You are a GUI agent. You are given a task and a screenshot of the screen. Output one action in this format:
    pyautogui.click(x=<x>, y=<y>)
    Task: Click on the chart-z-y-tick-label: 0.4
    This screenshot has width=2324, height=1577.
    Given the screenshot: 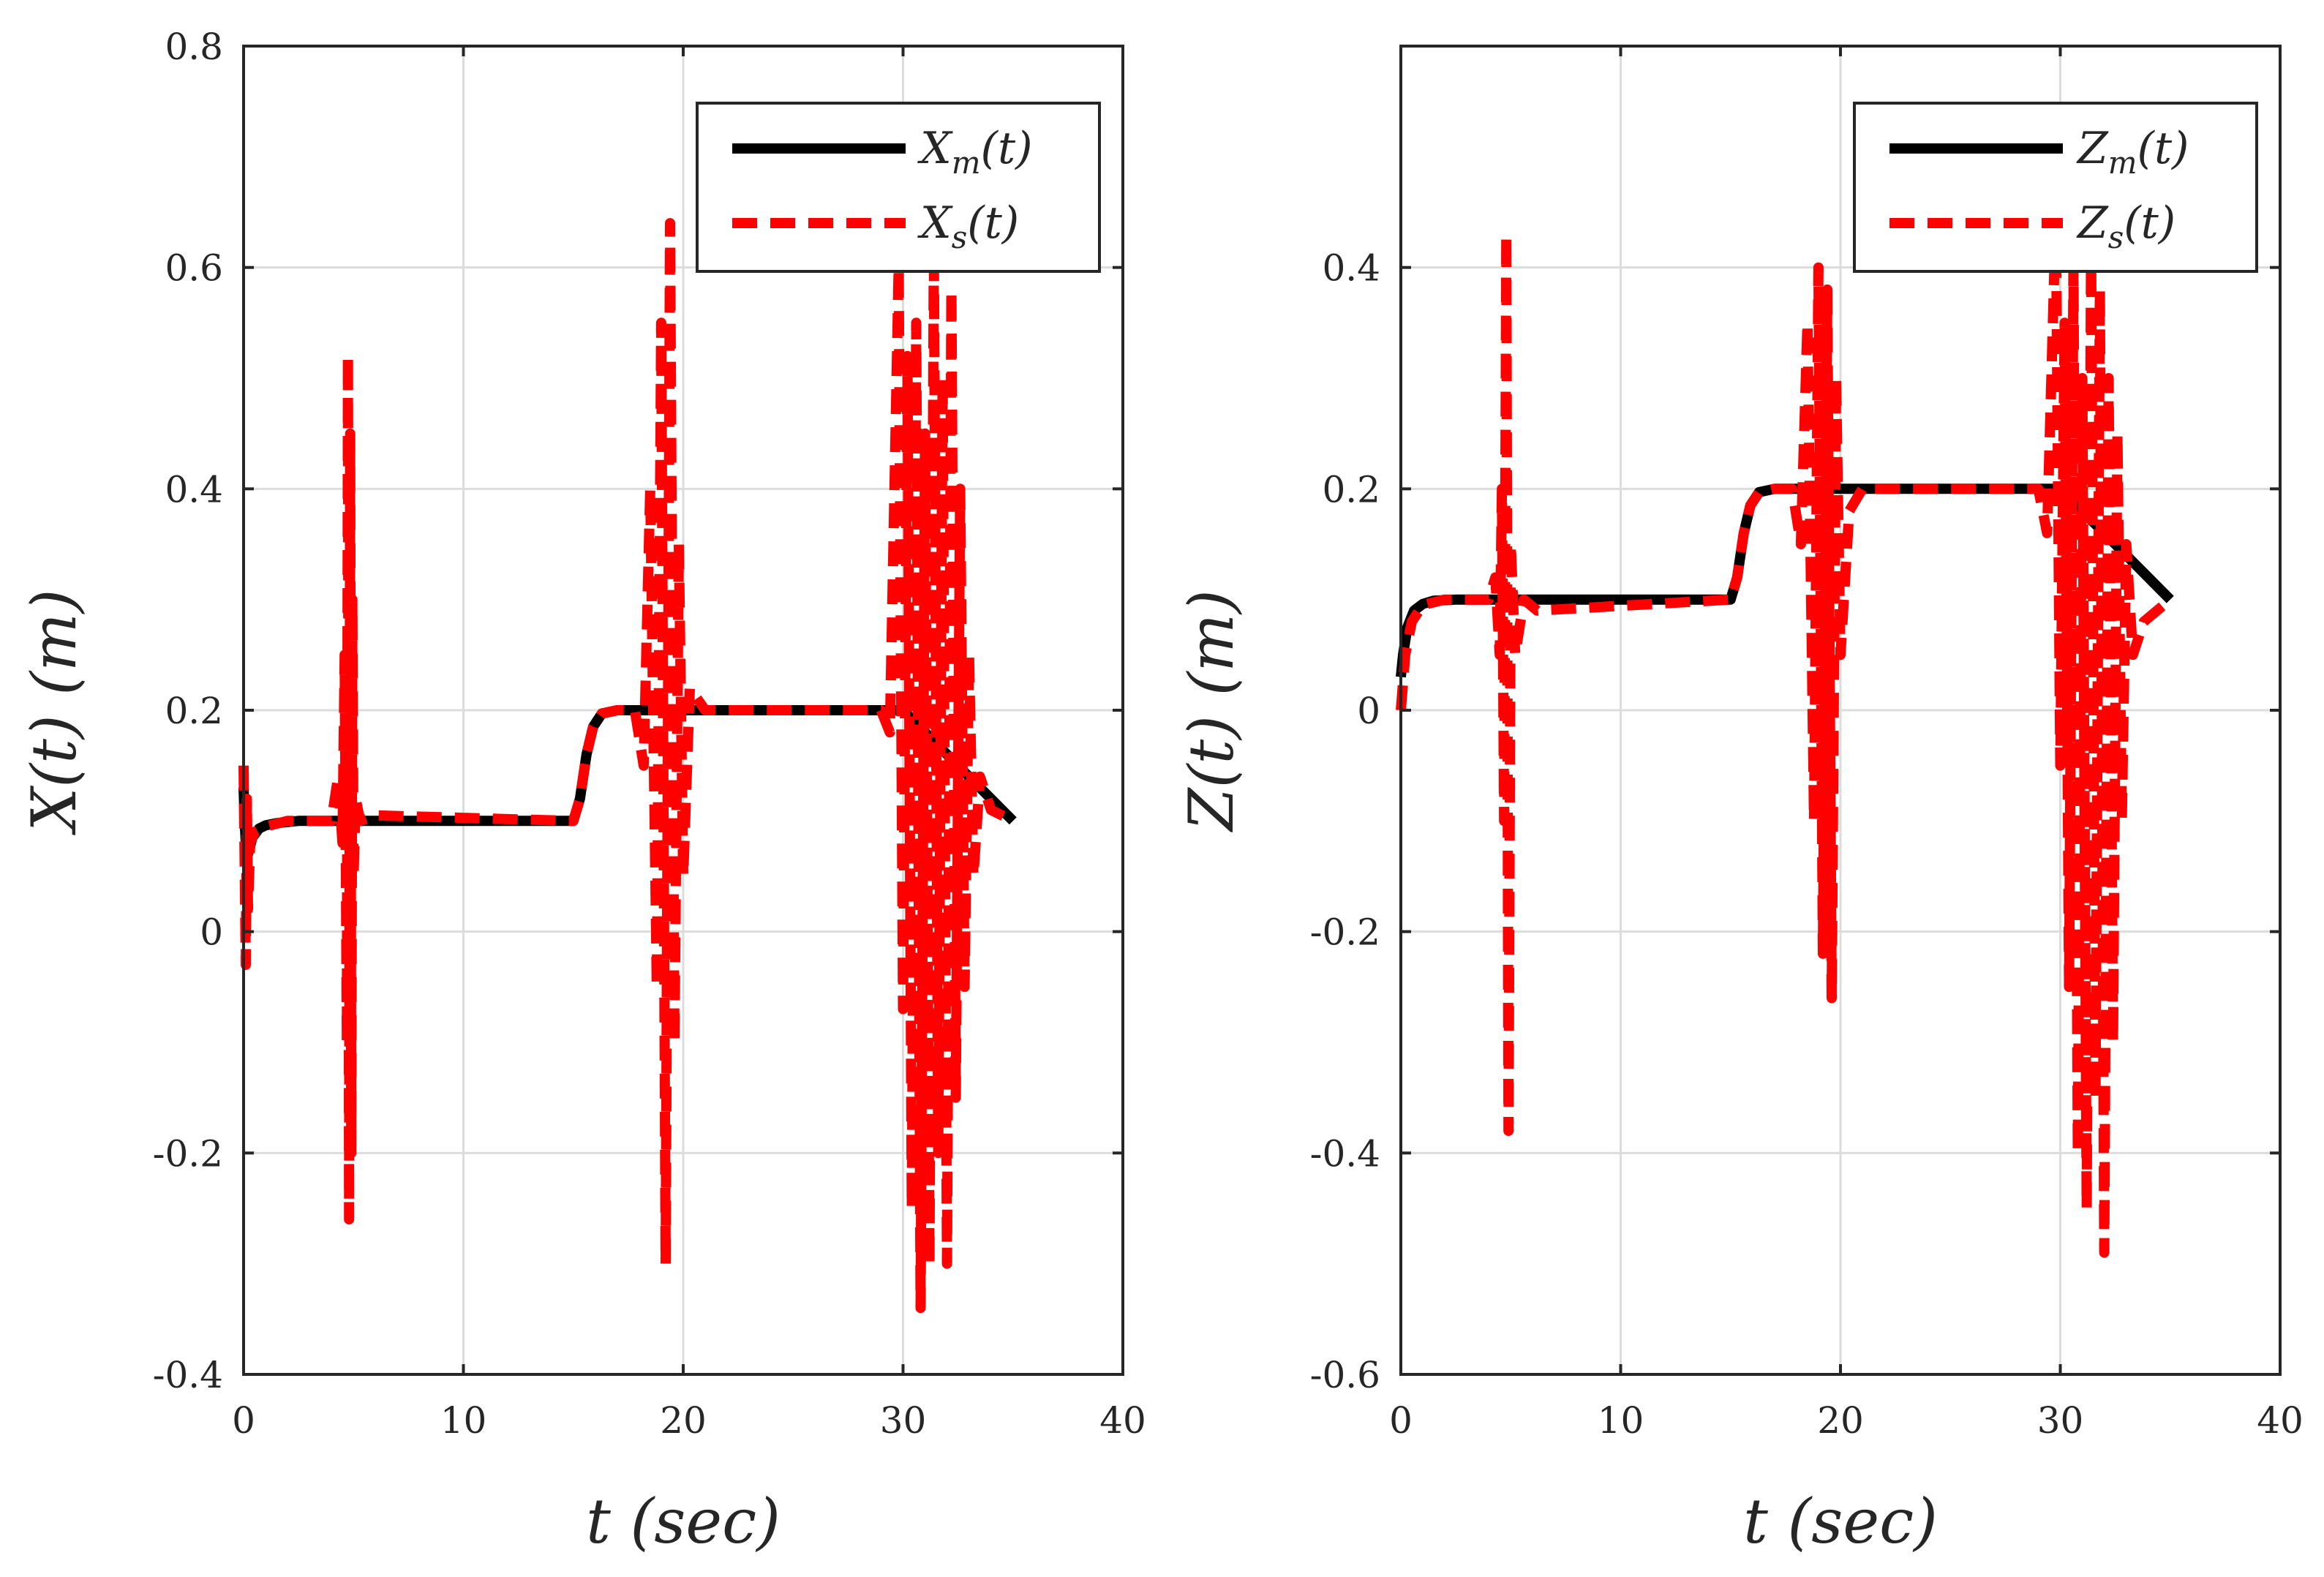 What is the action you would take?
    pyautogui.click(x=1351, y=268)
    